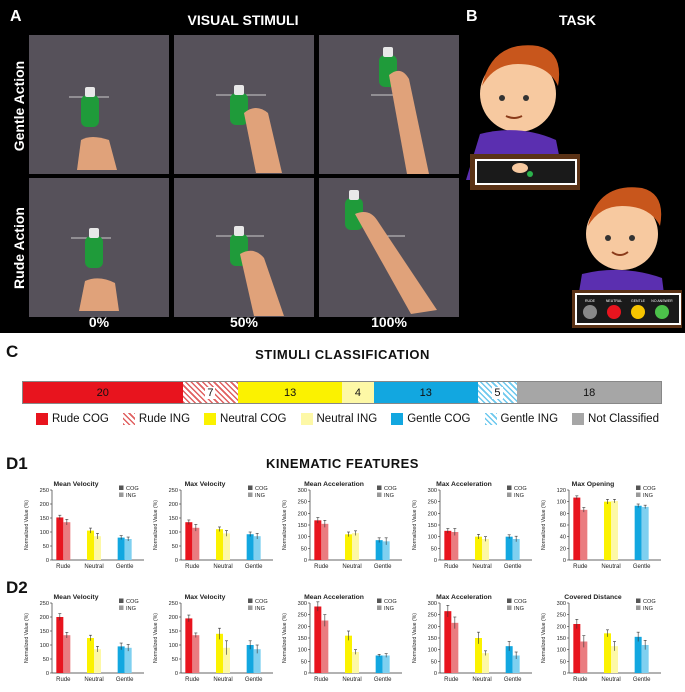  Describe the element at coordinates (342, 463) in the screenshot. I see `kinematic-title: KINEMATIC FEATURES` at that location.